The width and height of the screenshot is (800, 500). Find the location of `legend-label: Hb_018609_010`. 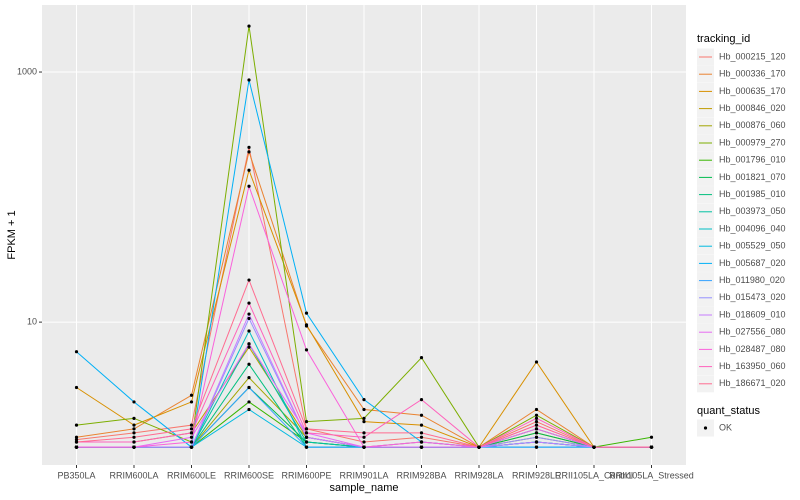

legend-label: Hb_018609_010 is located at coordinates (752, 314).